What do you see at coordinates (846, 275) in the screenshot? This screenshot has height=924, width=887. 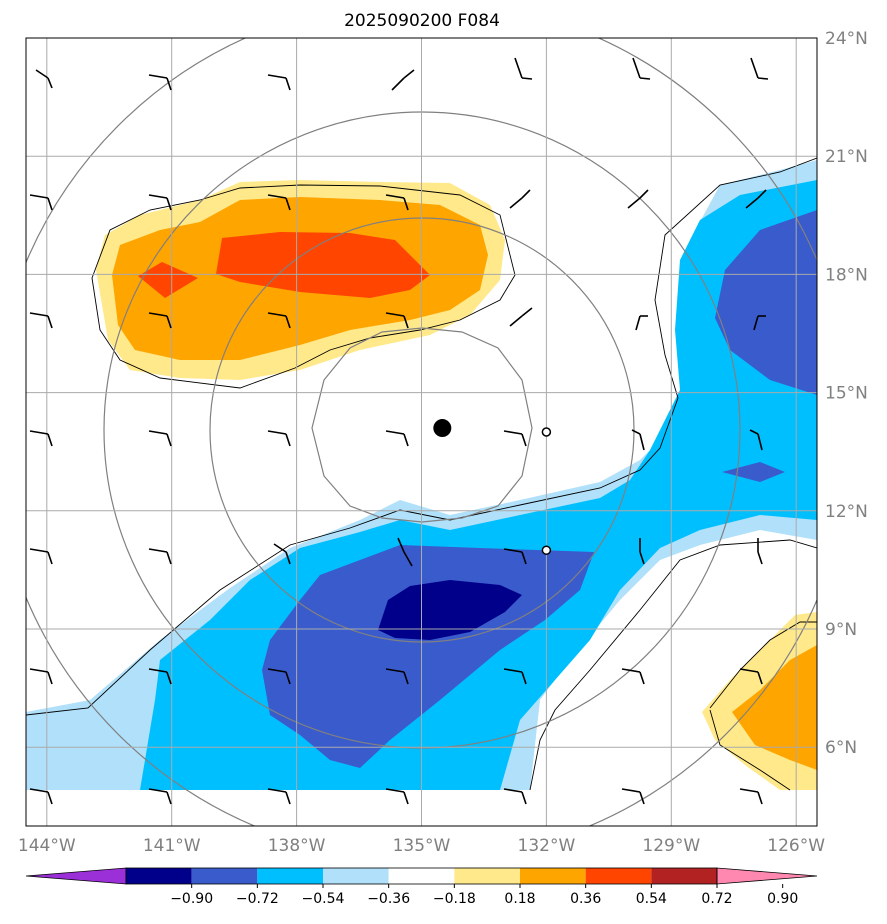 I see `lat-label: 18°N` at bounding box center [846, 275].